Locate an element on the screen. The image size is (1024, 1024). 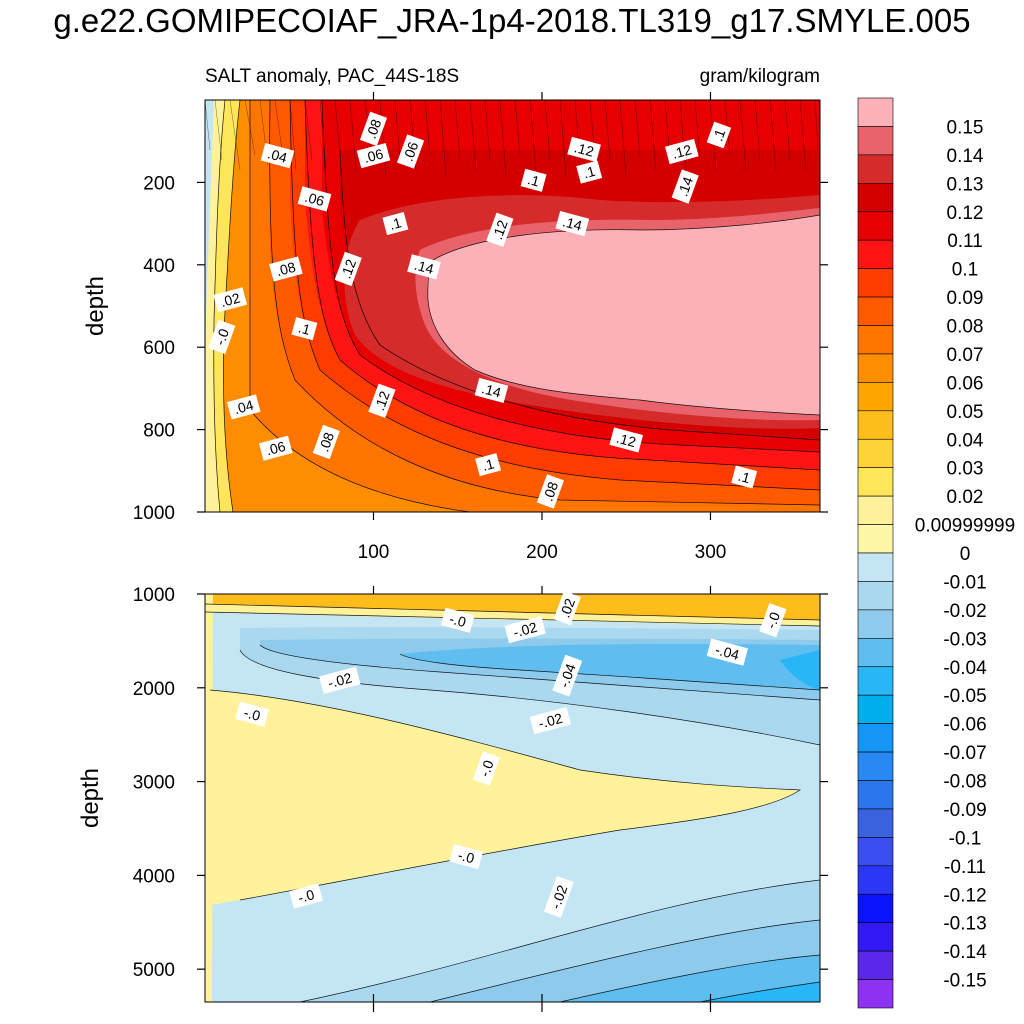
top-subtitle-right: gram/kilogram is located at coordinates (760, 76).